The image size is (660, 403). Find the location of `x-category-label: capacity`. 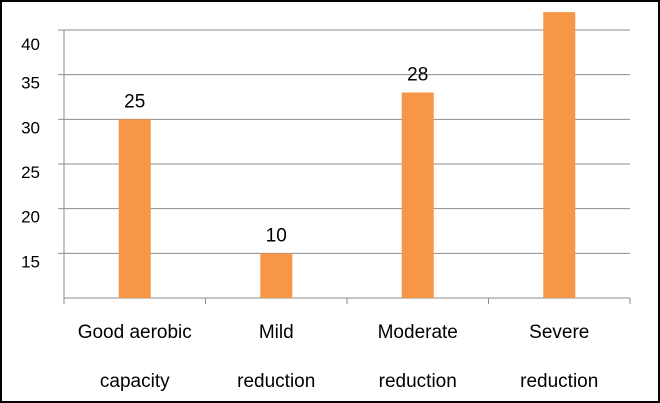

x-category-label: capacity is located at coordinates (135, 381).